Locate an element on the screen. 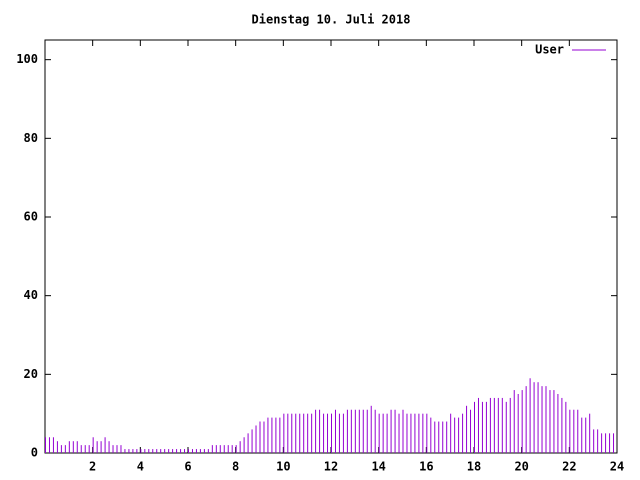 The width and height of the screenshot is (640, 480). legend-label: User is located at coordinates (549, 50).